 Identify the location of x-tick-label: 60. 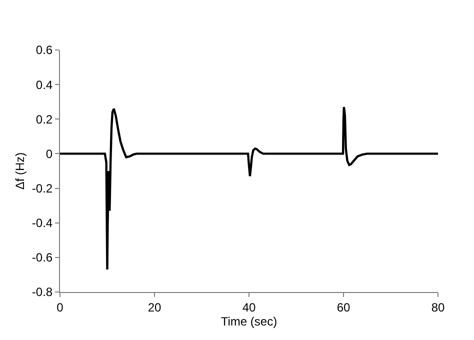
(343, 307).